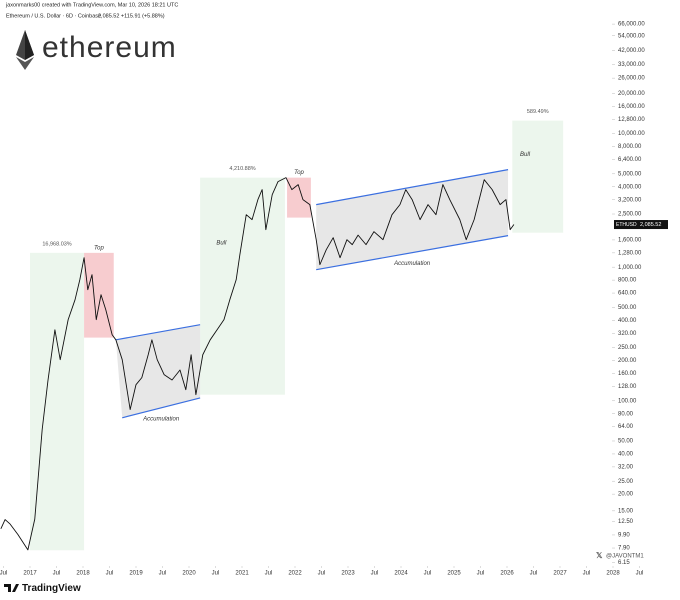 This screenshot has width=680, height=600. Describe the element at coordinates (630, 187) in the screenshot. I see `y-tick-label: 4,000.00` at that location.